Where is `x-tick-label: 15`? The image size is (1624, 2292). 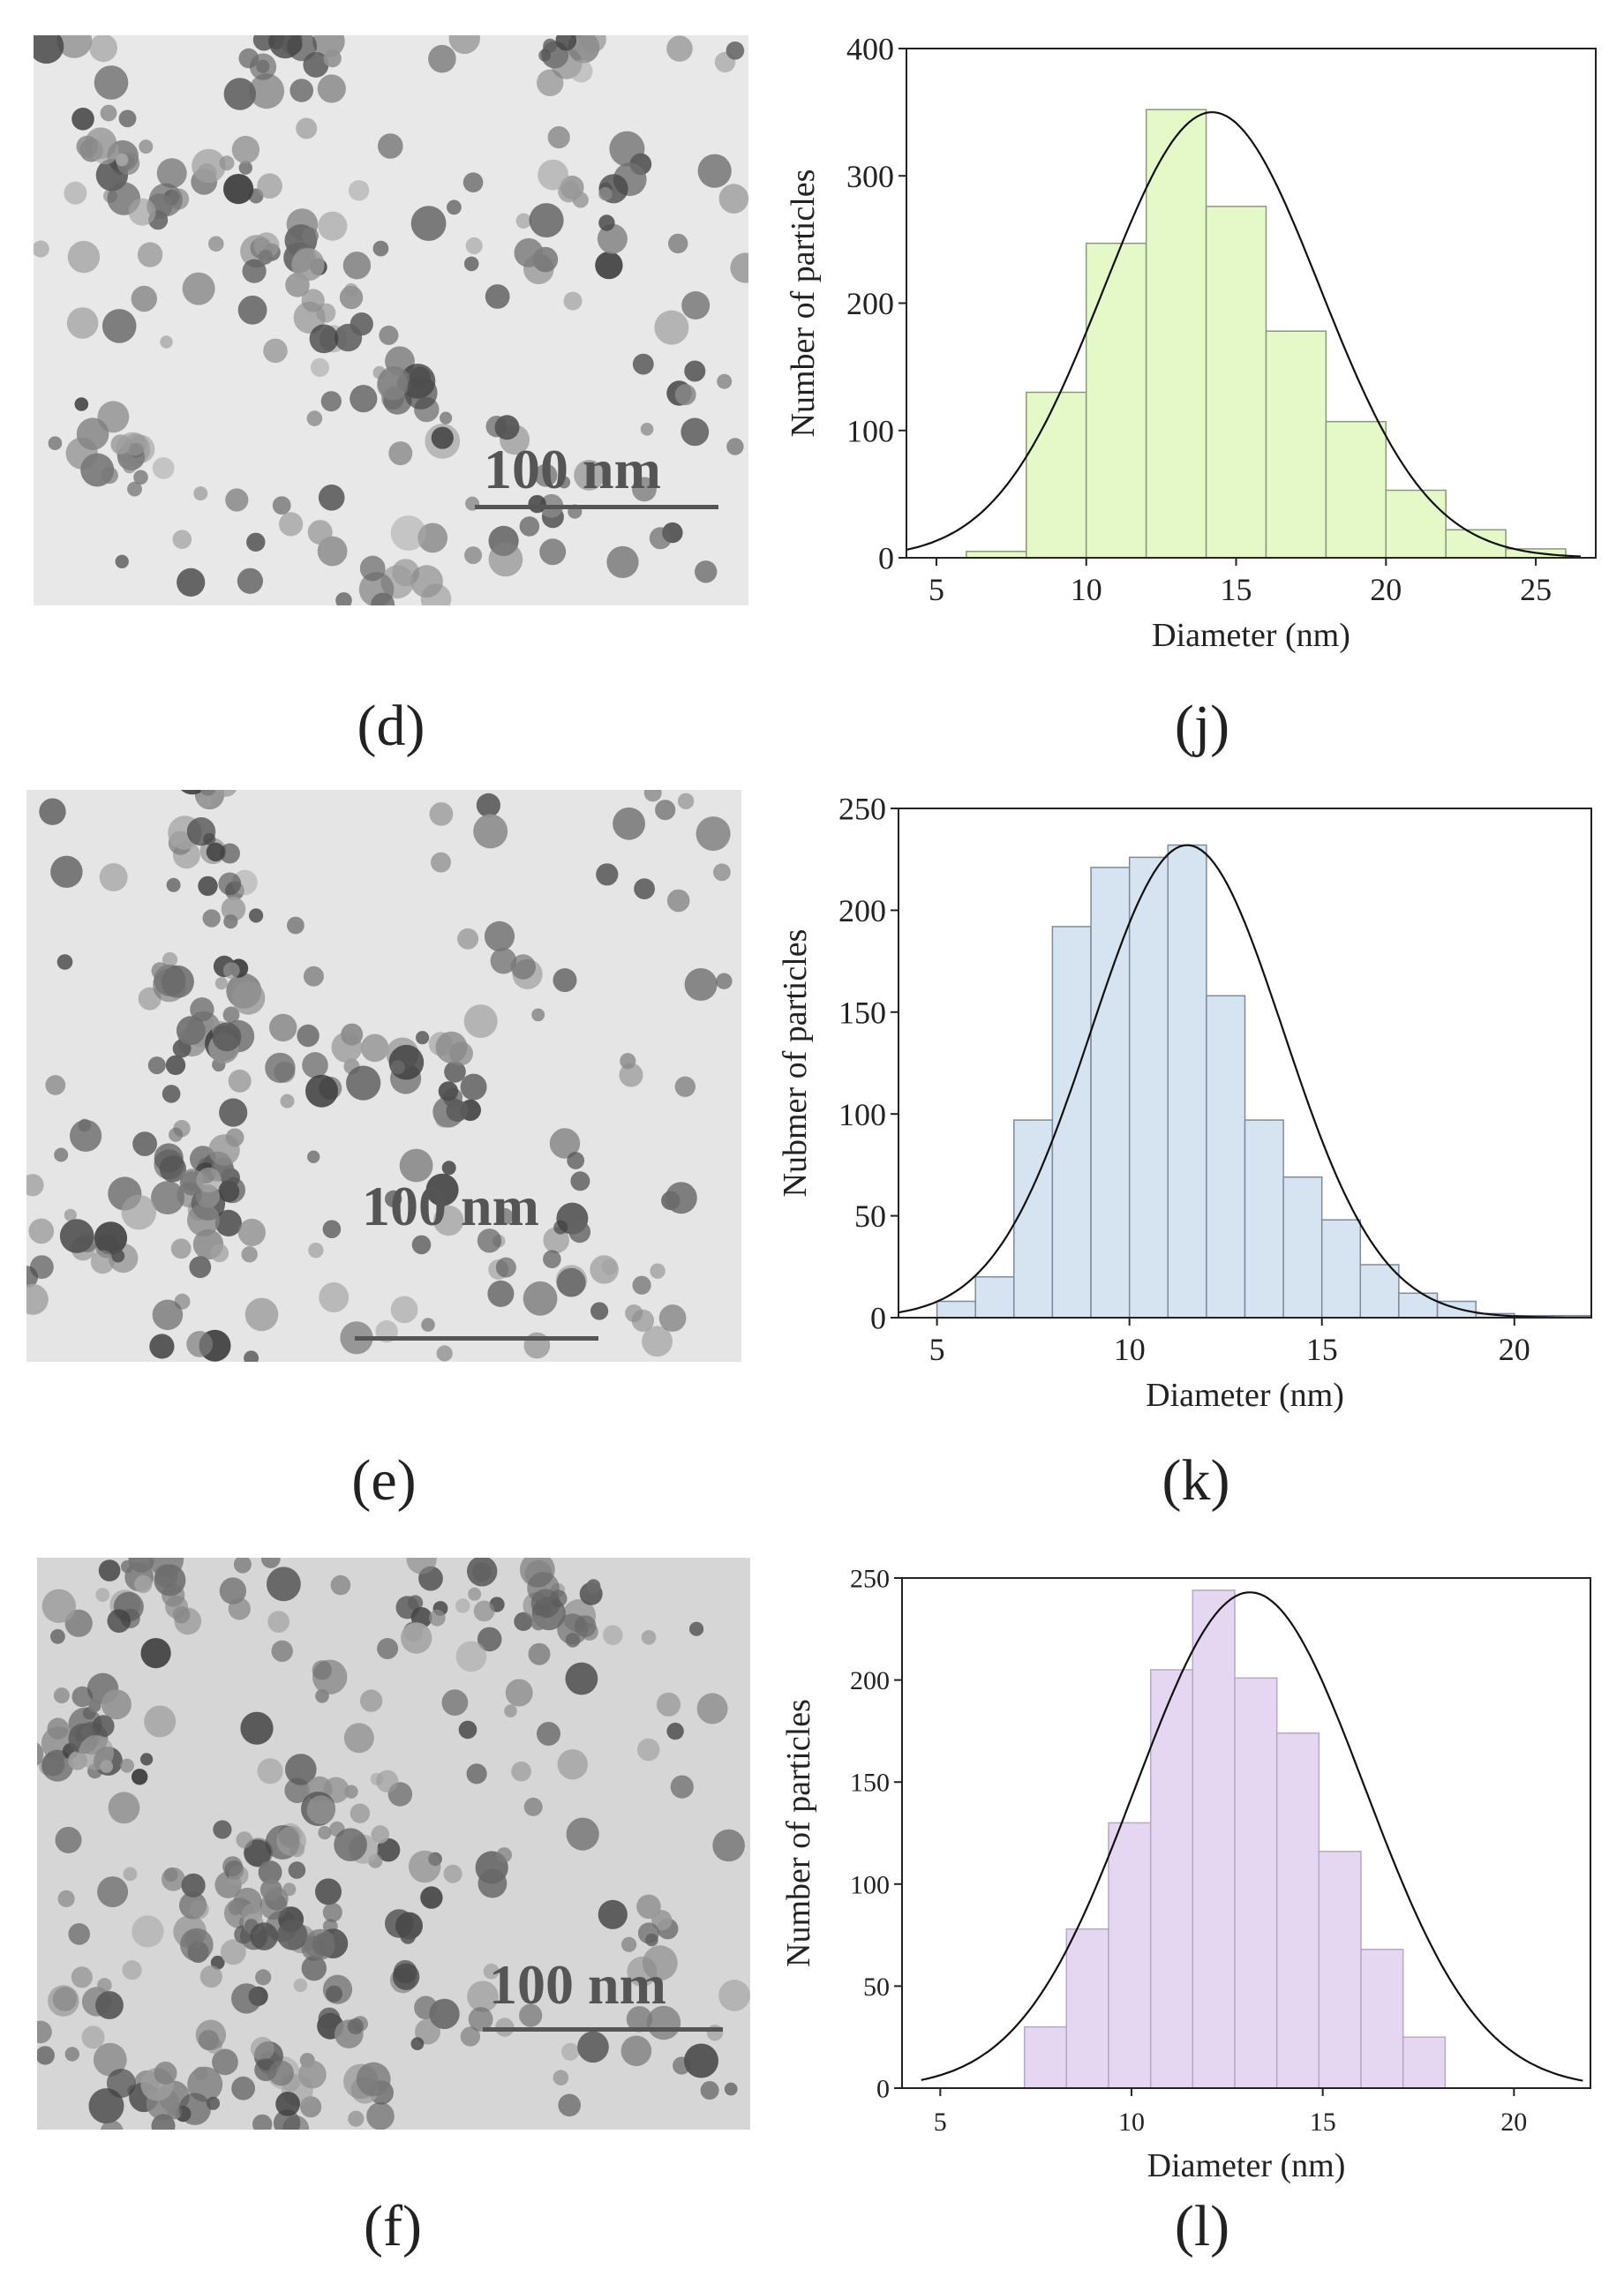 x-tick-label: 15 is located at coordinates (1323, 2122).